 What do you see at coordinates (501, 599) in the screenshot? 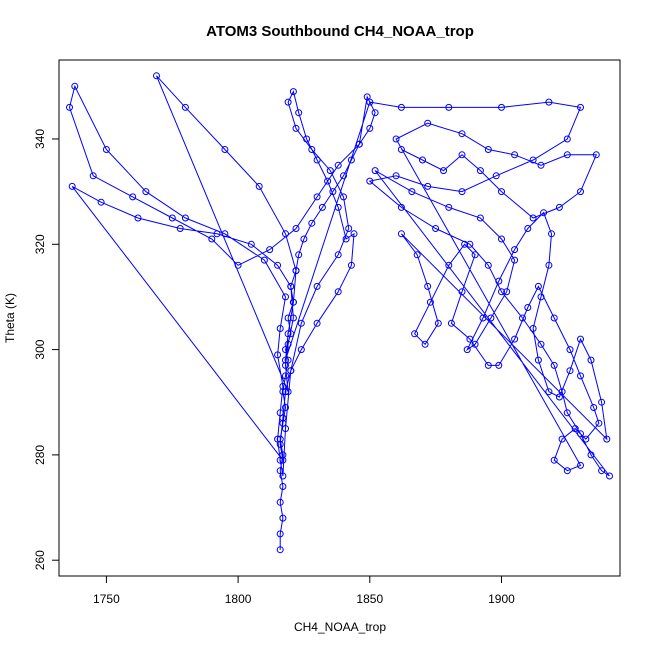
I see `x-tick-label: 1900` at bounding box center [501, 599].